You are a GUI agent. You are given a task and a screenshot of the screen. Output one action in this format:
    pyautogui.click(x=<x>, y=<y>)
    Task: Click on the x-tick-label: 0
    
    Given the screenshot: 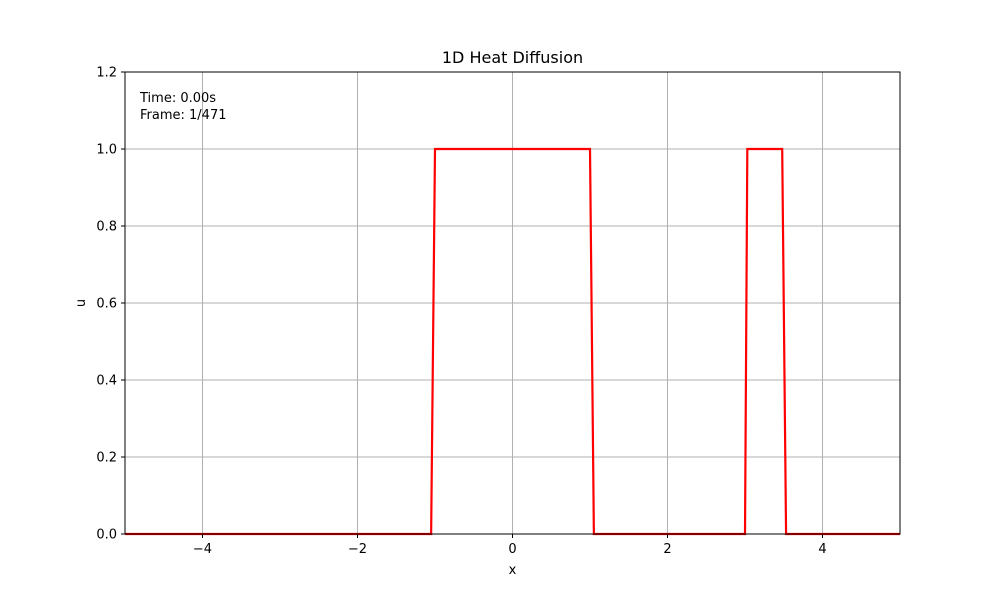 What is the action you would take?
    pyautogui.click(x=512, y=549)
    